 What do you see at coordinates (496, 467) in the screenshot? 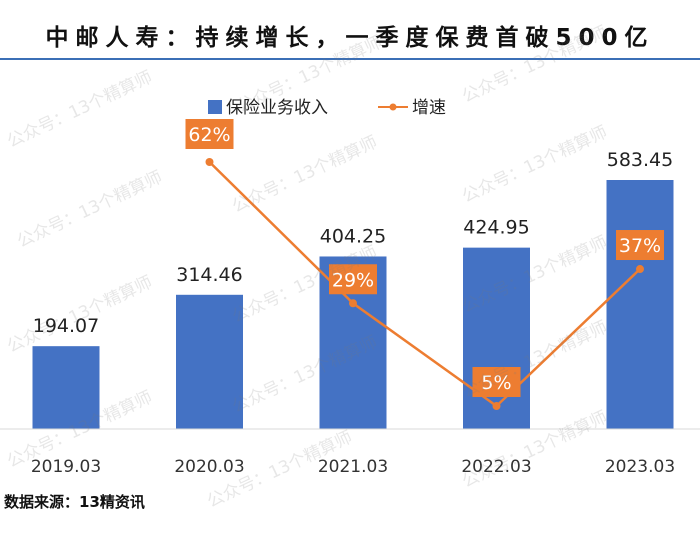
I see `x-tick-label: 2022.03` at bounding box center [496, 467].